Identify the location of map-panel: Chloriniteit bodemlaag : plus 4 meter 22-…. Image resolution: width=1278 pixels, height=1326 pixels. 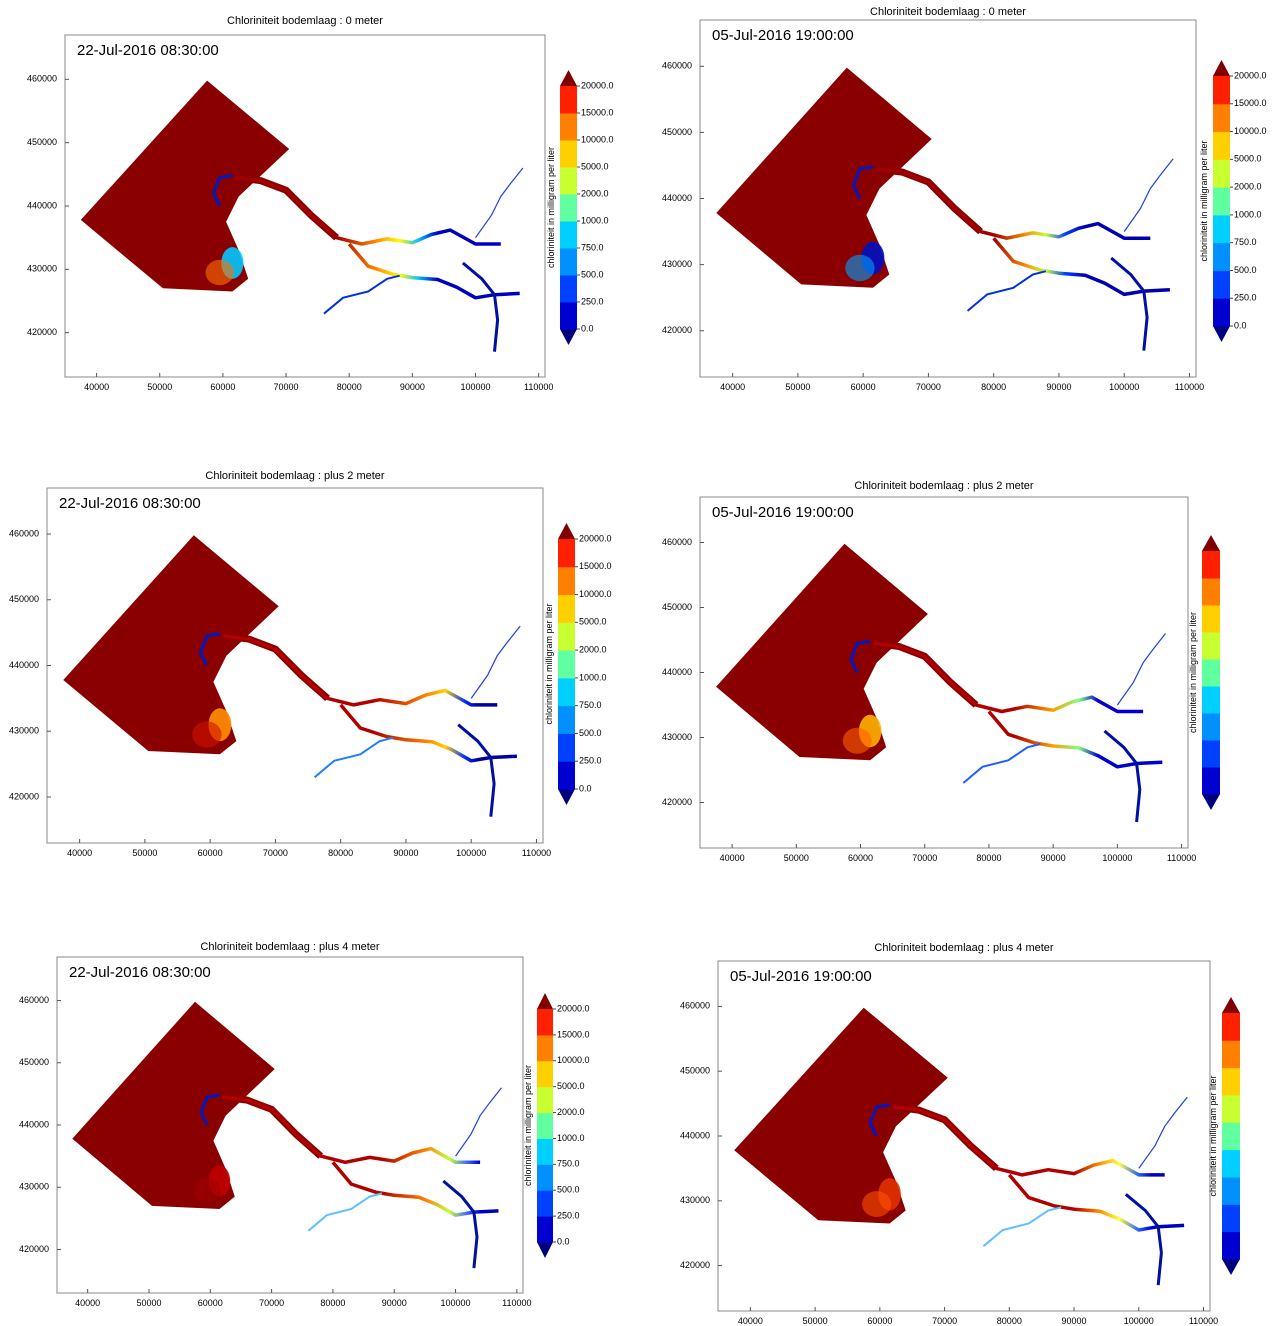
(304, 1124).